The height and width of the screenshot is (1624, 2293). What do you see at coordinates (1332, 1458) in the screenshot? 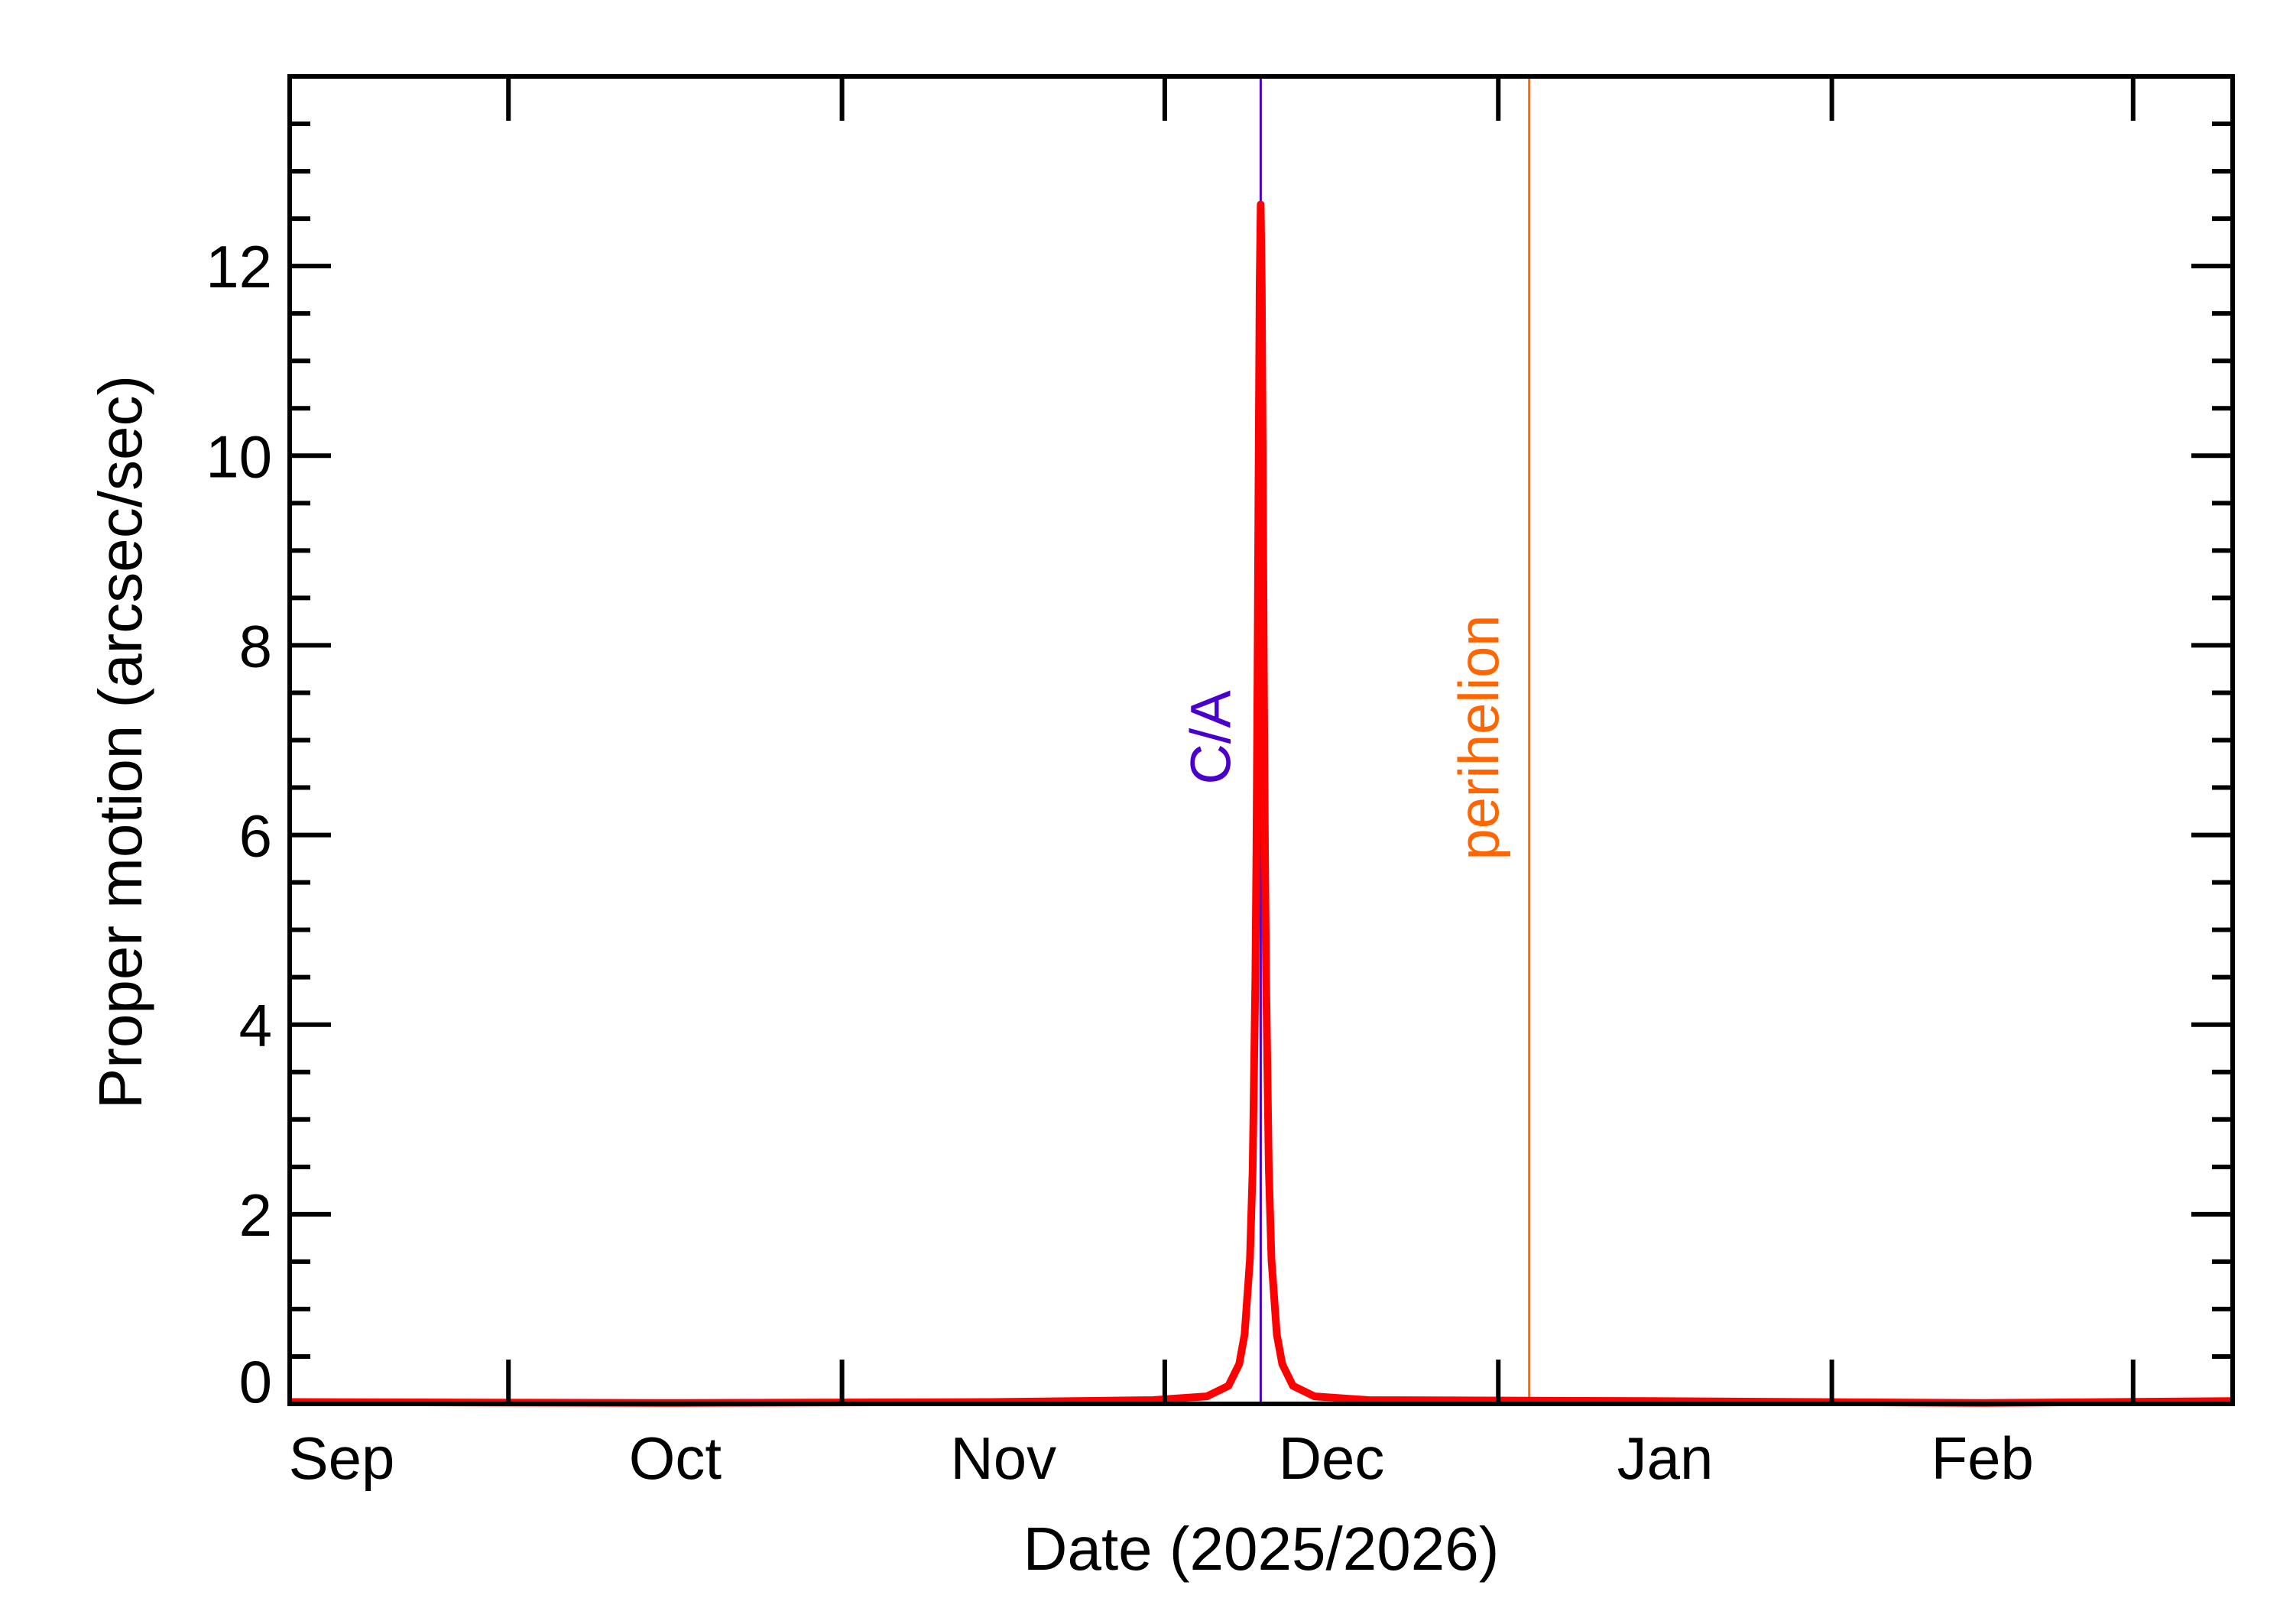
I see `x-tick-label: Dec` at bounding box center [1332, 1458].